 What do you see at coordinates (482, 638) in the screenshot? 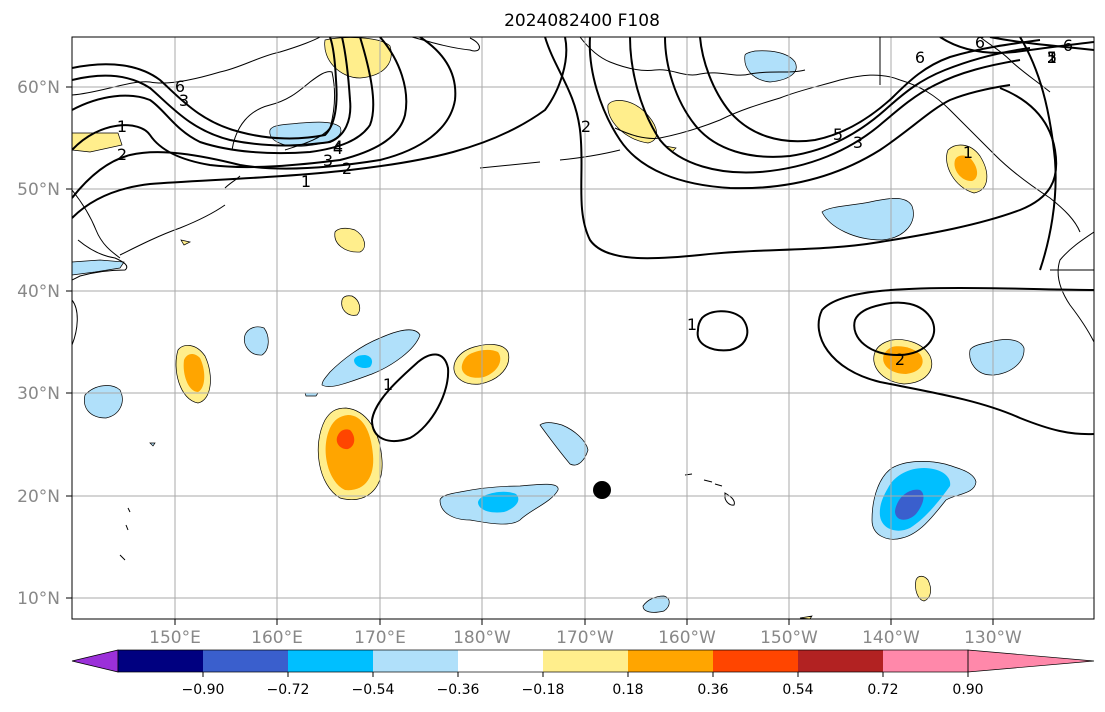
I see `lon-tick-label: 180°W` at bounding box center [482, 638].